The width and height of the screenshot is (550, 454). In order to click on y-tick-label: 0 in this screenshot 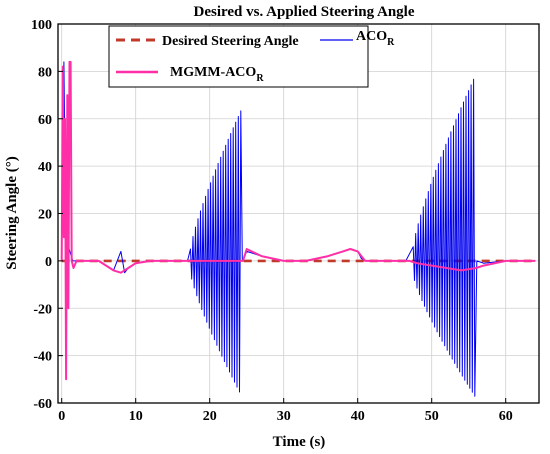, I will do `click(48, 262)`.